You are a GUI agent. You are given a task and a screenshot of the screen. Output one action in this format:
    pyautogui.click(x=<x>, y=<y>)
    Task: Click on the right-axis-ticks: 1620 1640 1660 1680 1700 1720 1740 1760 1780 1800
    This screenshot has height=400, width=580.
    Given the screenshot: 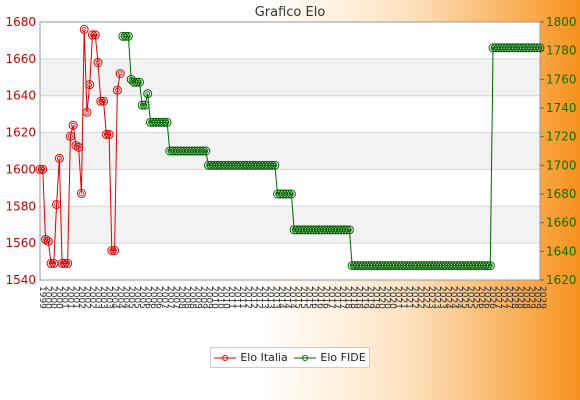 What is the action you would take?
    pyautogui.click(x=558, y=151)
    